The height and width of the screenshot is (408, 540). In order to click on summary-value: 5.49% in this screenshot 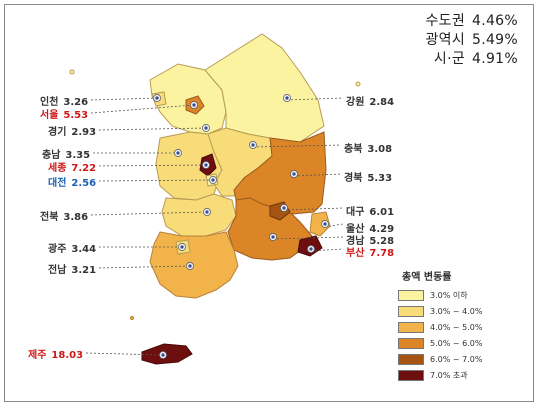, I will do `click(495, 40)`.